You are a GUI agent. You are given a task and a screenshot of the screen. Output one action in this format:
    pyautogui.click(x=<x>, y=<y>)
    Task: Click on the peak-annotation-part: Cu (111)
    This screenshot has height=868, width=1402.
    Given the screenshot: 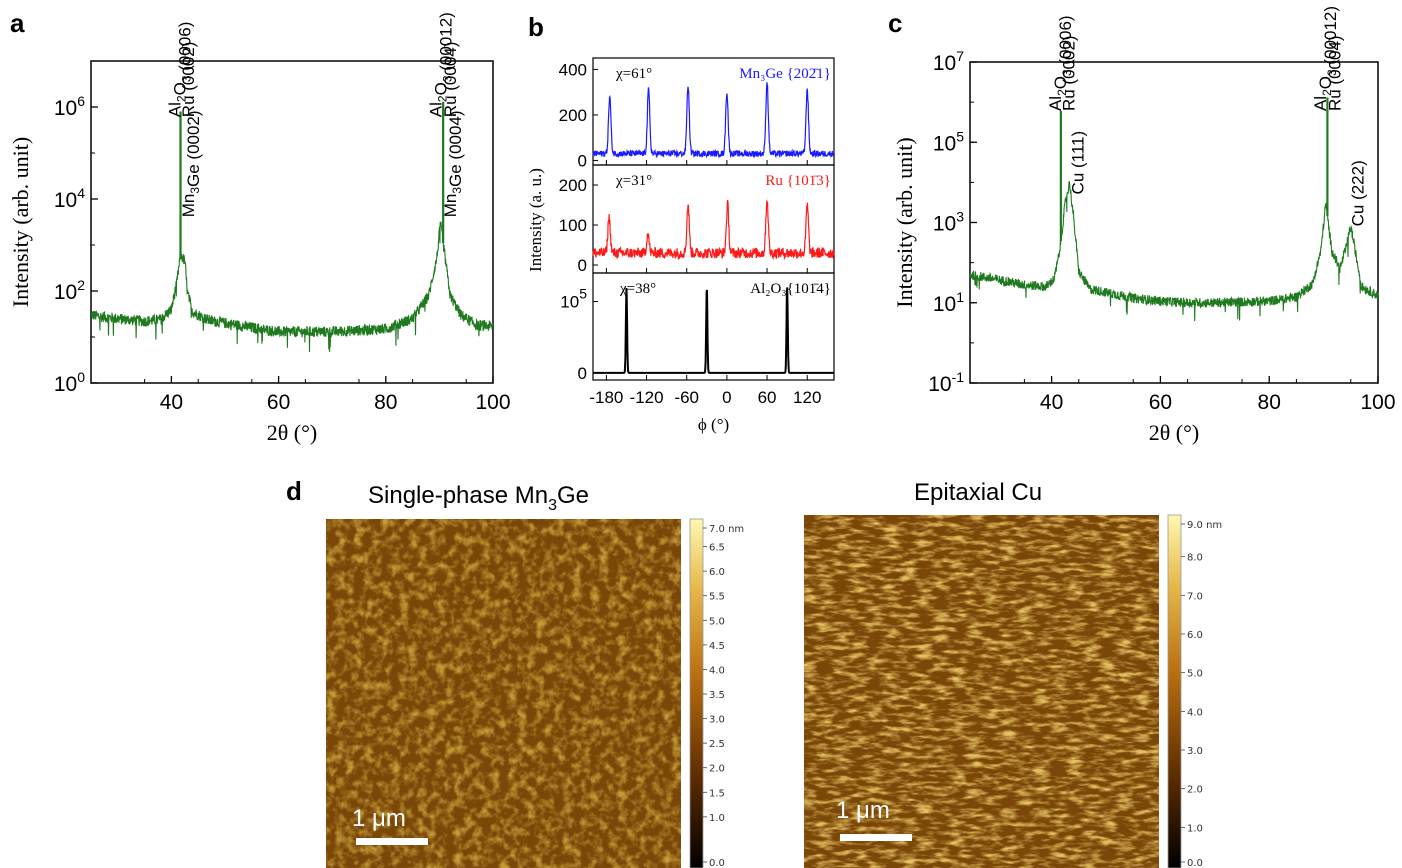 What is the action you would take?
    pyautogui.click(x=1078, y=163)
    